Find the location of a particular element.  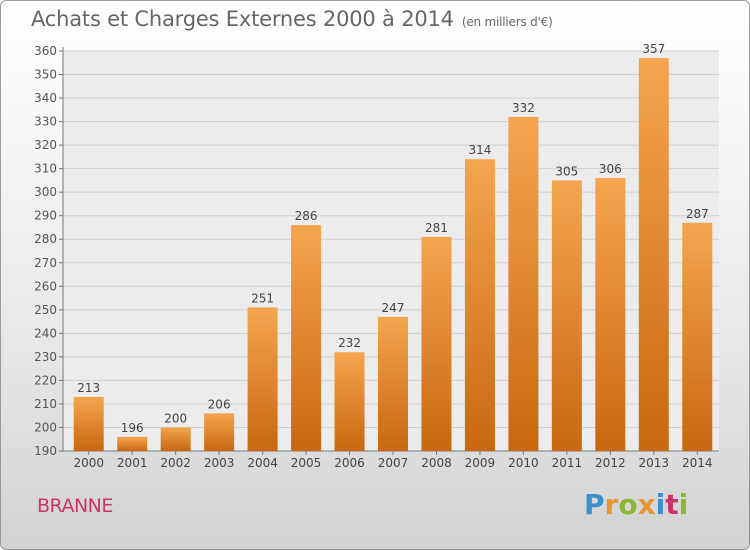

x-tick-label: 2008 is located at coordinates (436, 463).